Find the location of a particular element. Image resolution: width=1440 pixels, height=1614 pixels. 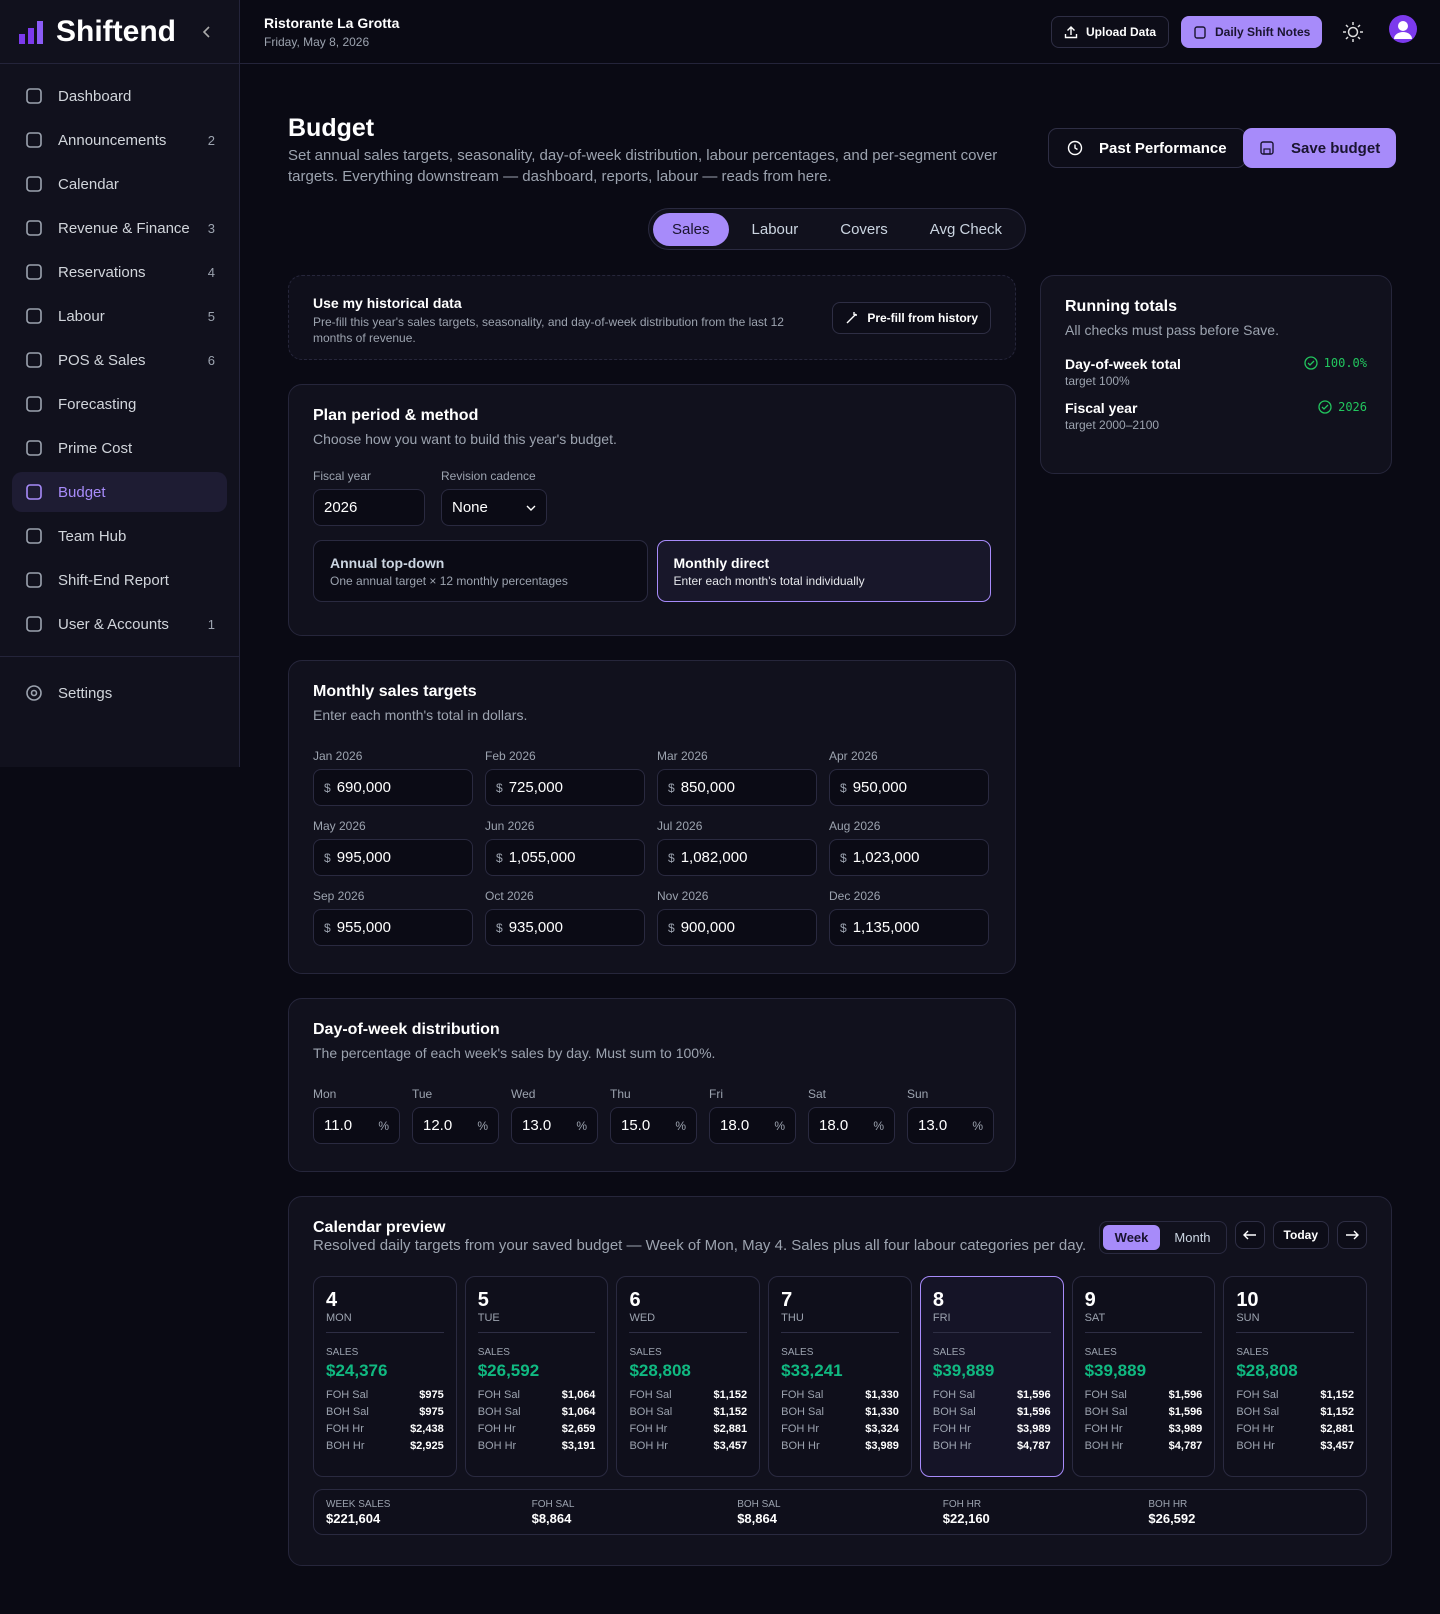

month-input: $950,000 is located at coordinates (909, 787).